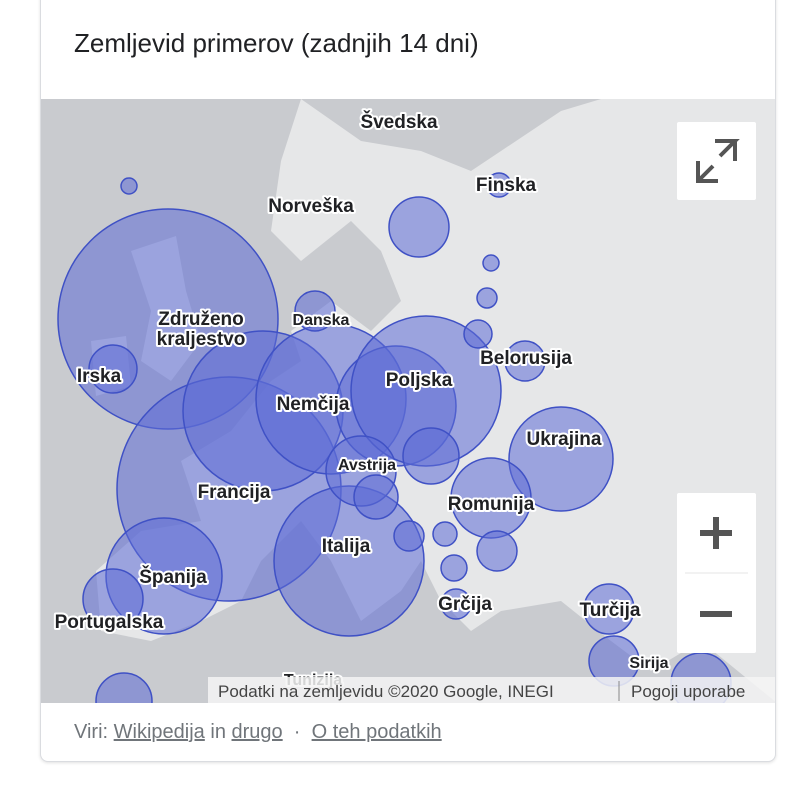 The height and width of the screenshot is (785, 786). I want to click on fullscreen-button, so click(716, 161).